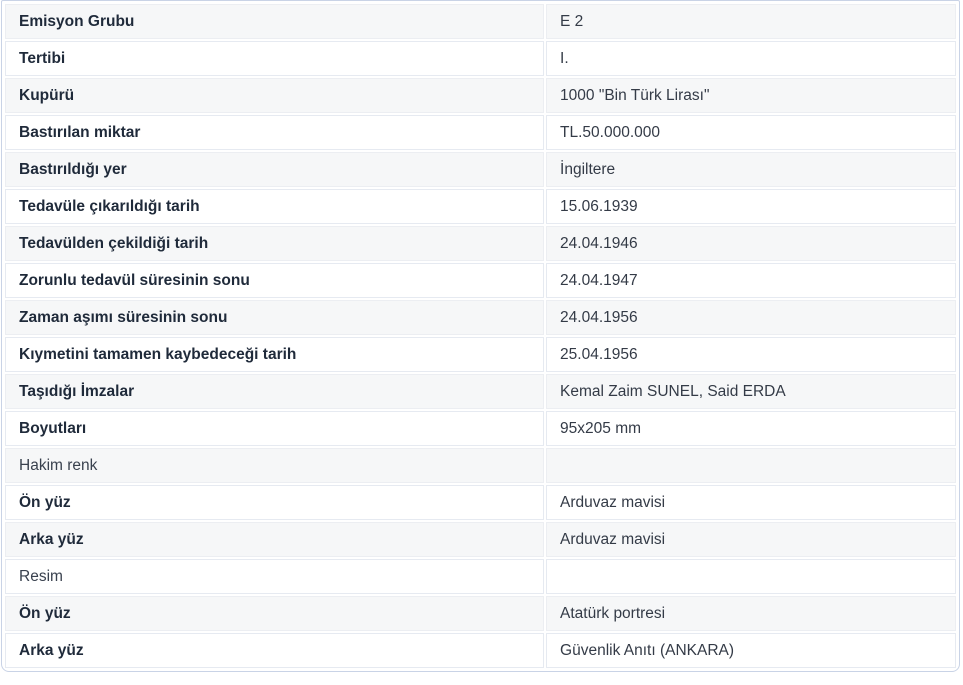 The width and height of the screenshot is (963, 685). Describe the element at coordinates (751, 391) in the screenshot. I see `row-value: Kemal Zaim SUNEL, Said ERDA` at that location.